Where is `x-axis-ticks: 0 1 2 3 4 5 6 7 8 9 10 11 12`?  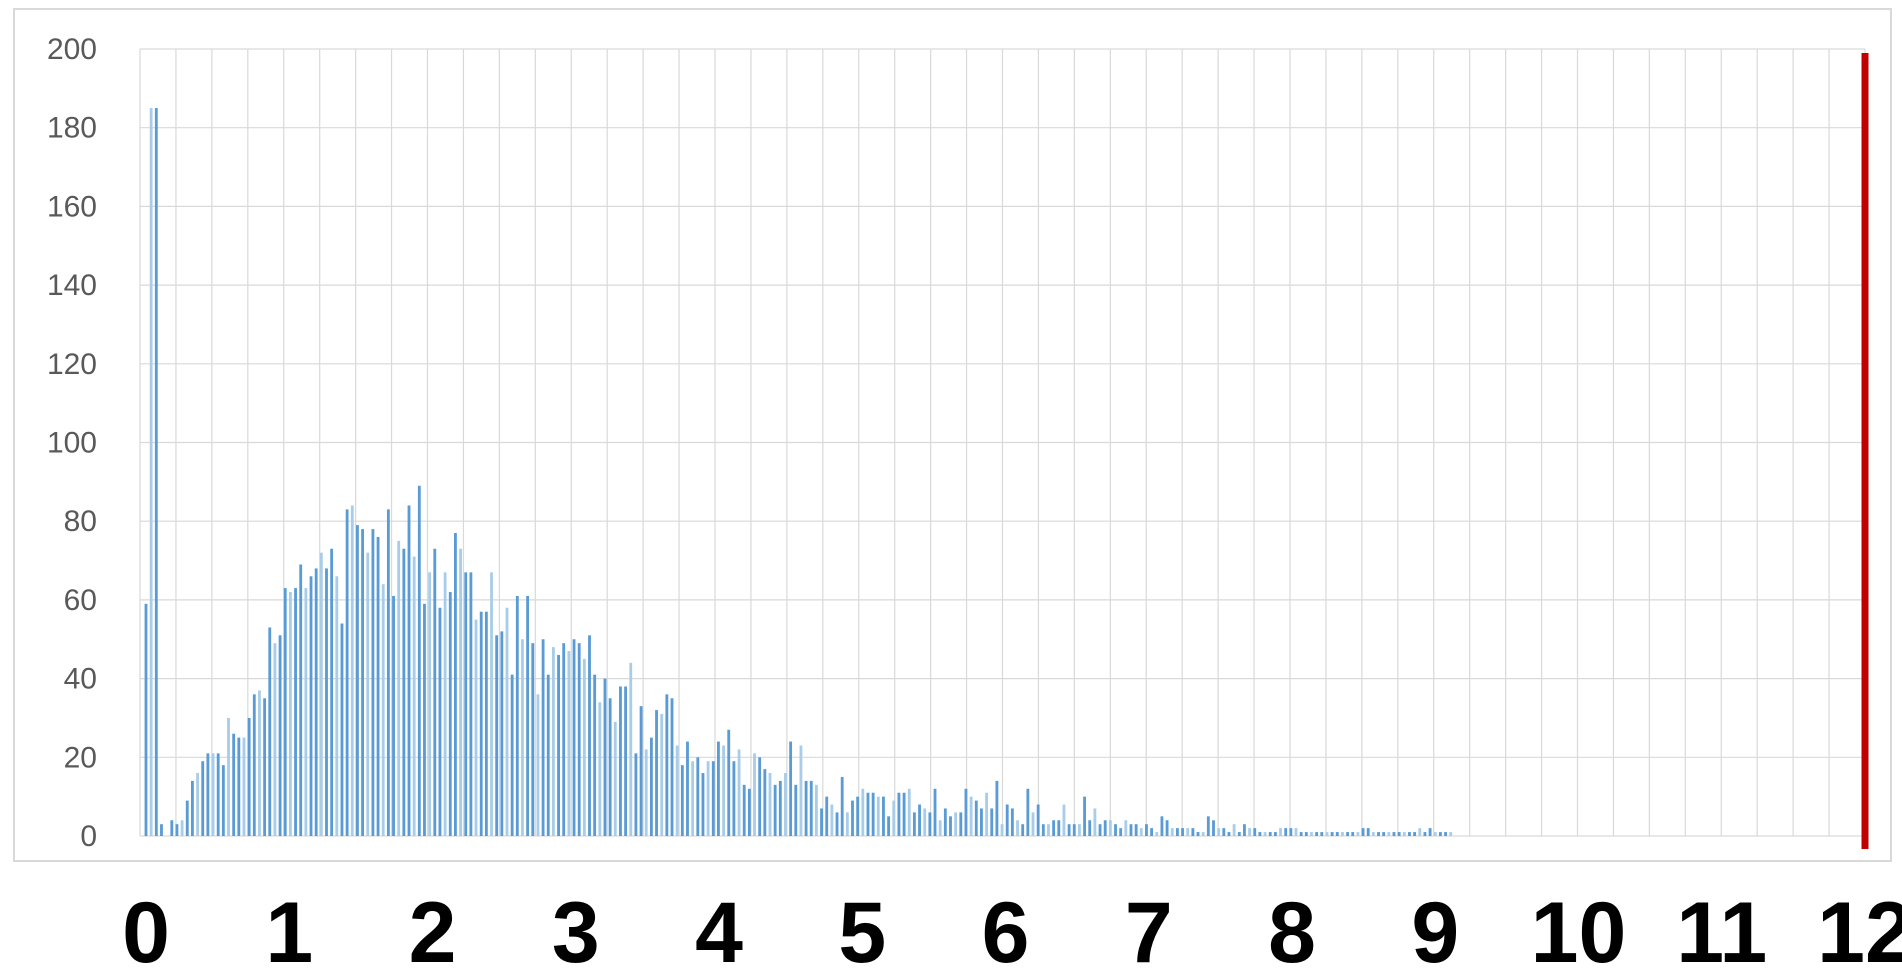 x-axis-ticks: 0 1 2 3 4 5 6 7 8 9 10 11 12 is located at coordinates (1012, 930).